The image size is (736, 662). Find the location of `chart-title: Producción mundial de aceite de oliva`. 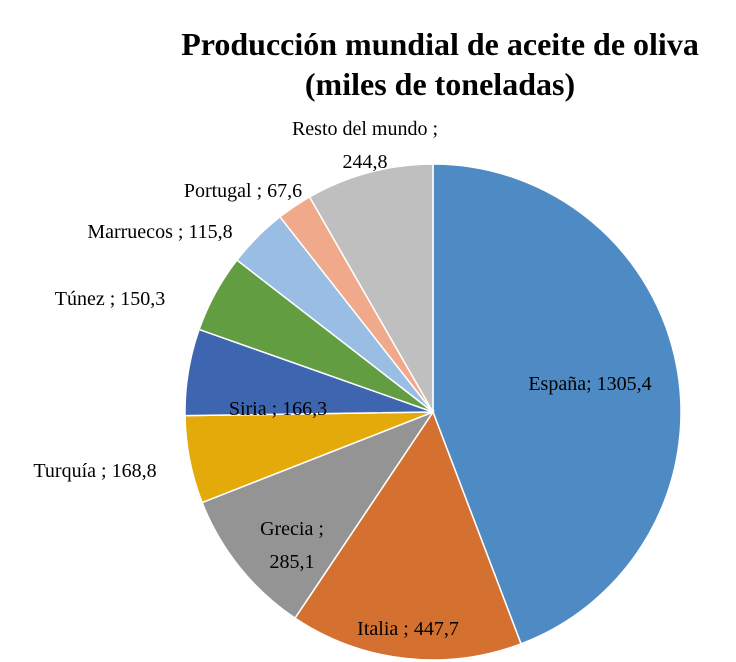

chart-title: Producción mundial de aceite de oliva is located at coordinates (440, 44).